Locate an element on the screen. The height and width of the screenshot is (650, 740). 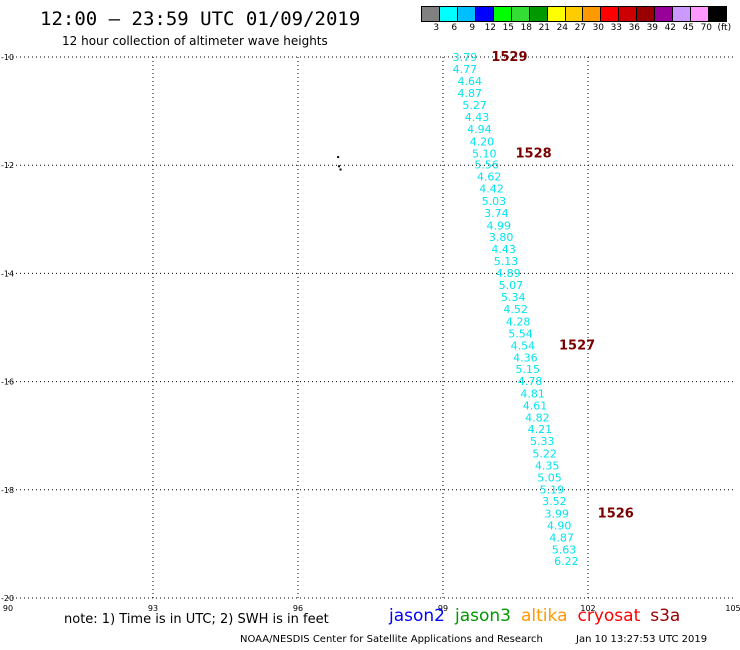
satellite-jason3: jason3 is located at coordinates (483, 616).